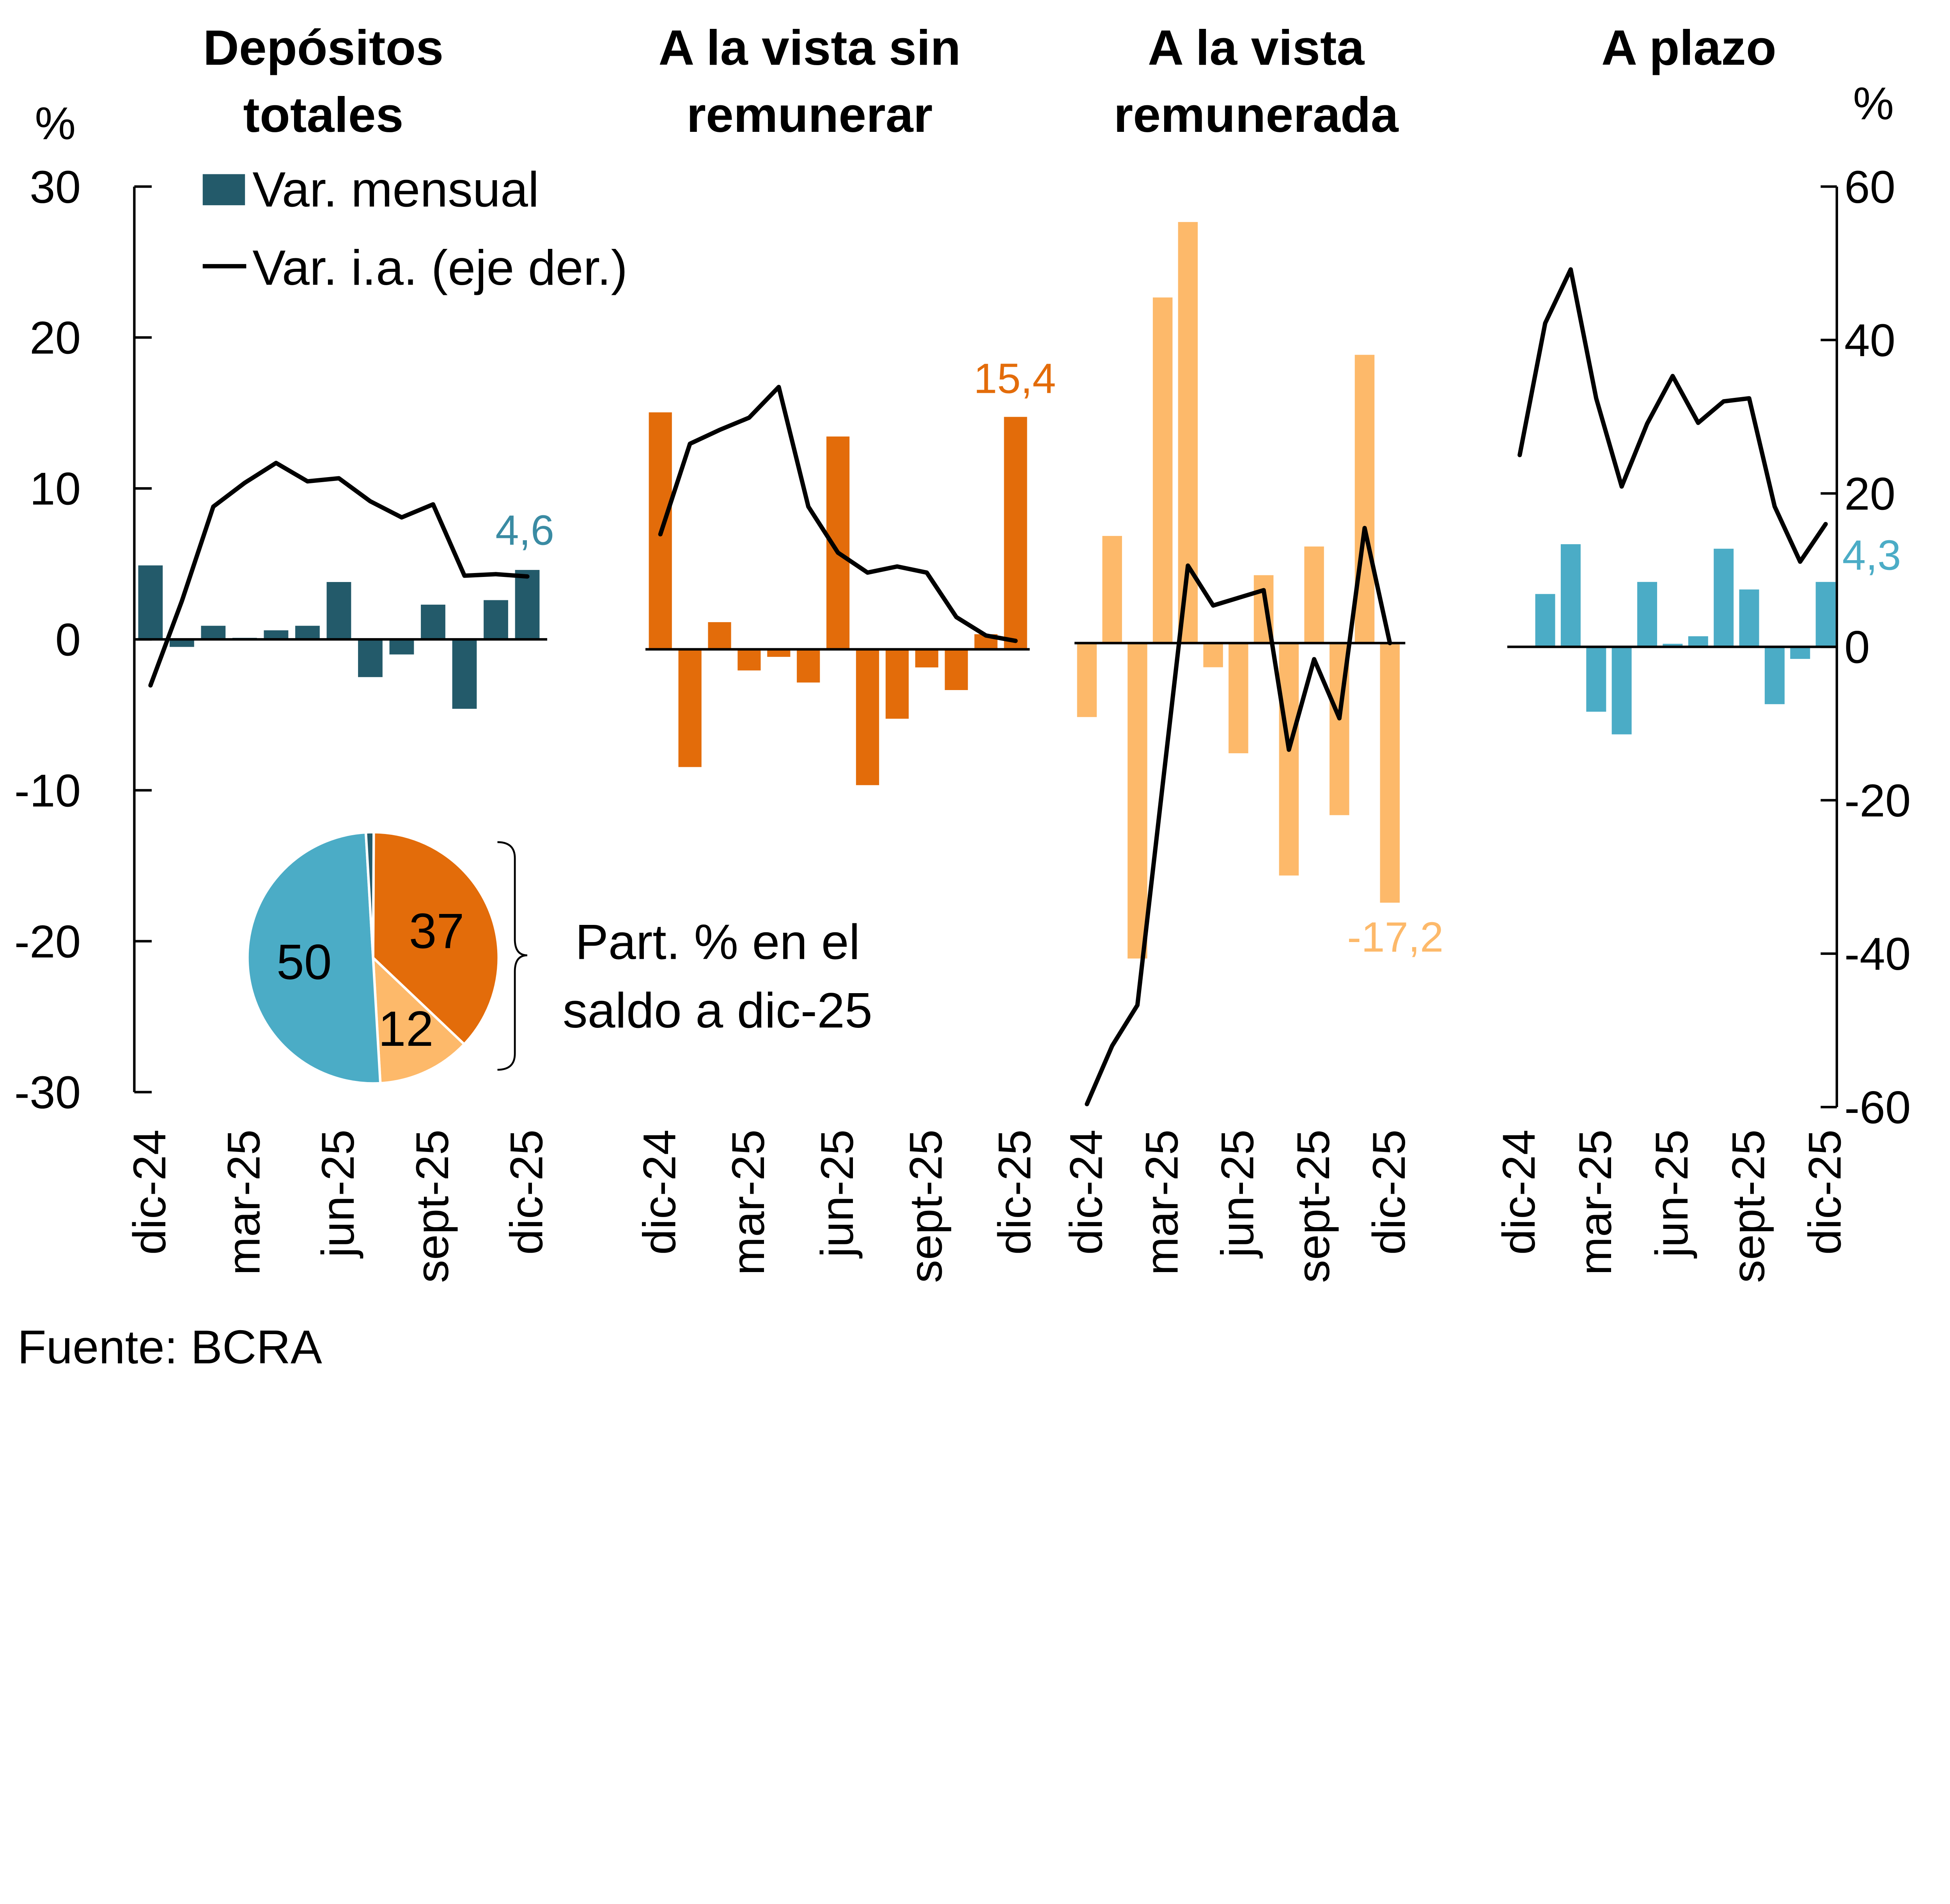 The width and height of the screenshot is (1950, 1904). What do you see at coordinates (56, 489) in the screenshot?
I see `left-tick-label: 10` at bounding box center [56, 489].